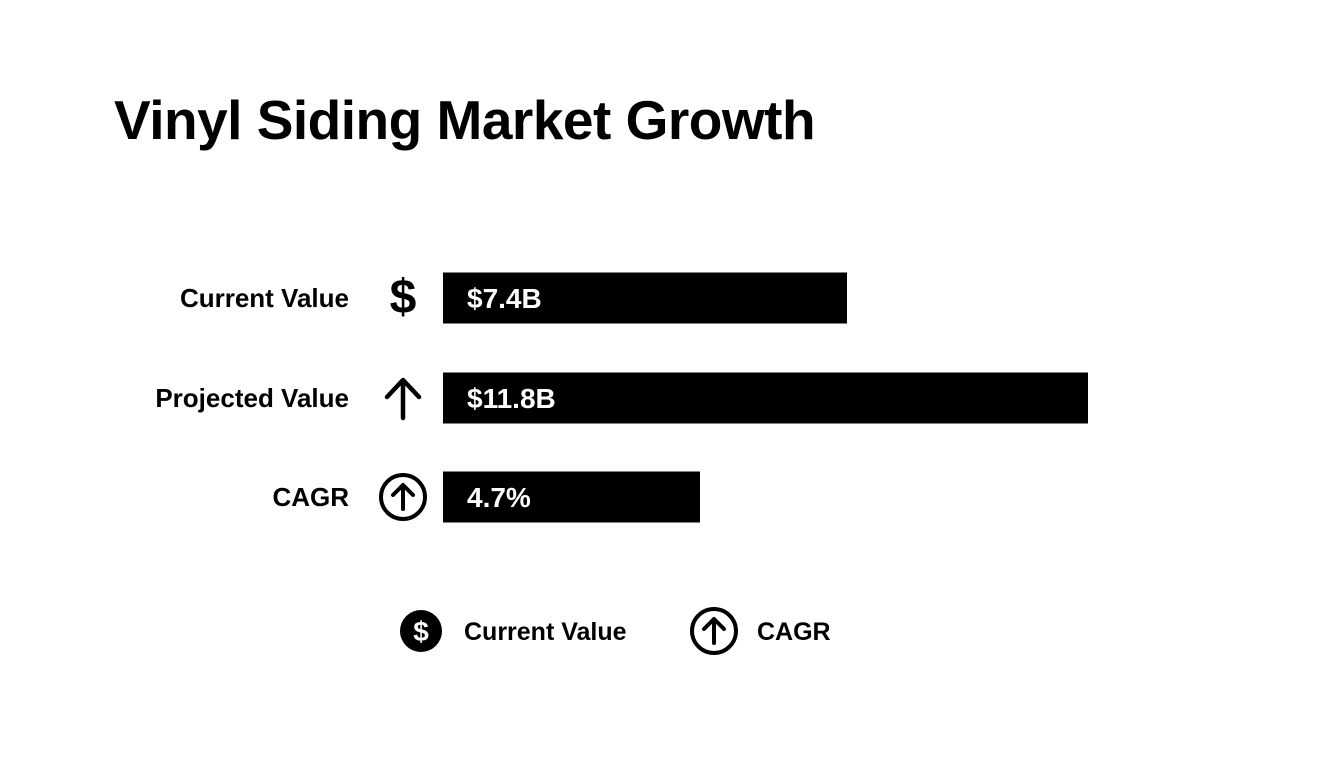  What do you see at coordinates (504, 298) in the screenshot?
I see `value-label: $7.4B` at bounding box center [504, 298].